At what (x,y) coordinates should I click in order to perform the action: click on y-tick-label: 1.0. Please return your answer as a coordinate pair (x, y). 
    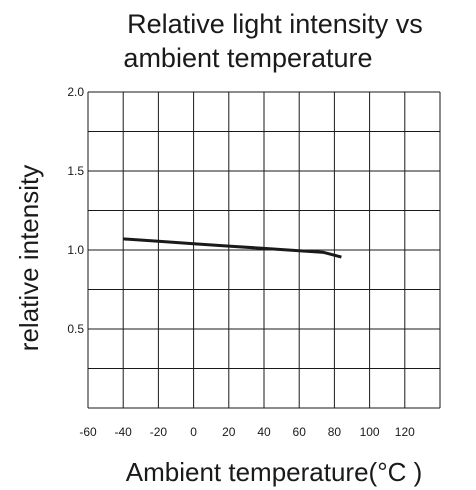
    Looking at the image, I should click on (75, 250).